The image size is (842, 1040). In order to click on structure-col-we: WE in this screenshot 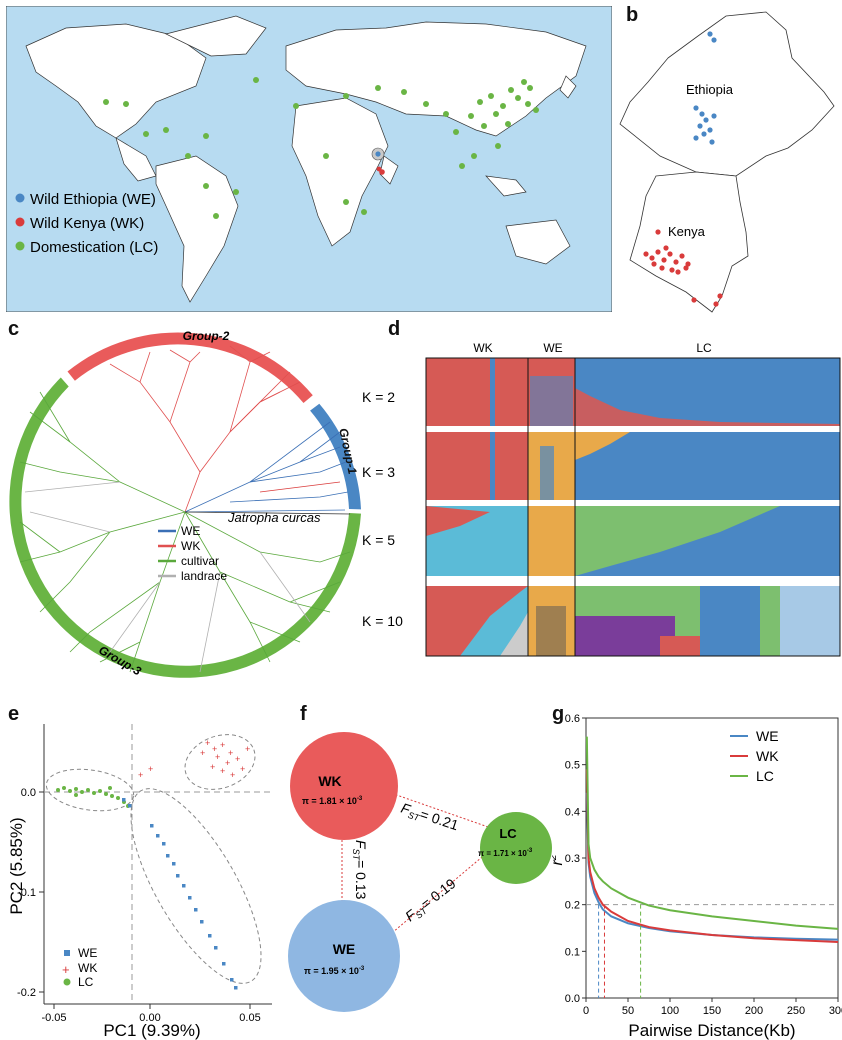, I will do `click(552, 348)`.